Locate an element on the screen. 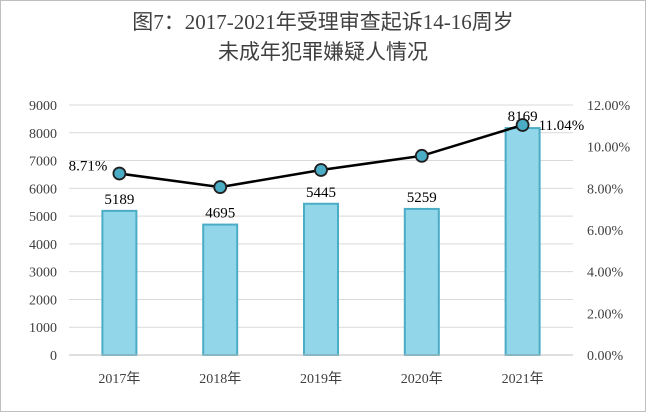 The width and height of the screenshot is (646, 412). bar-value-label: 5259 is located at coordinates (422, 198).